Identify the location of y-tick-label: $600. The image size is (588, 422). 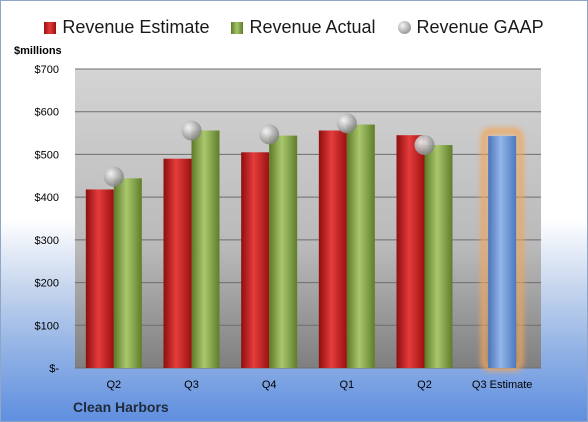
(47, 113).